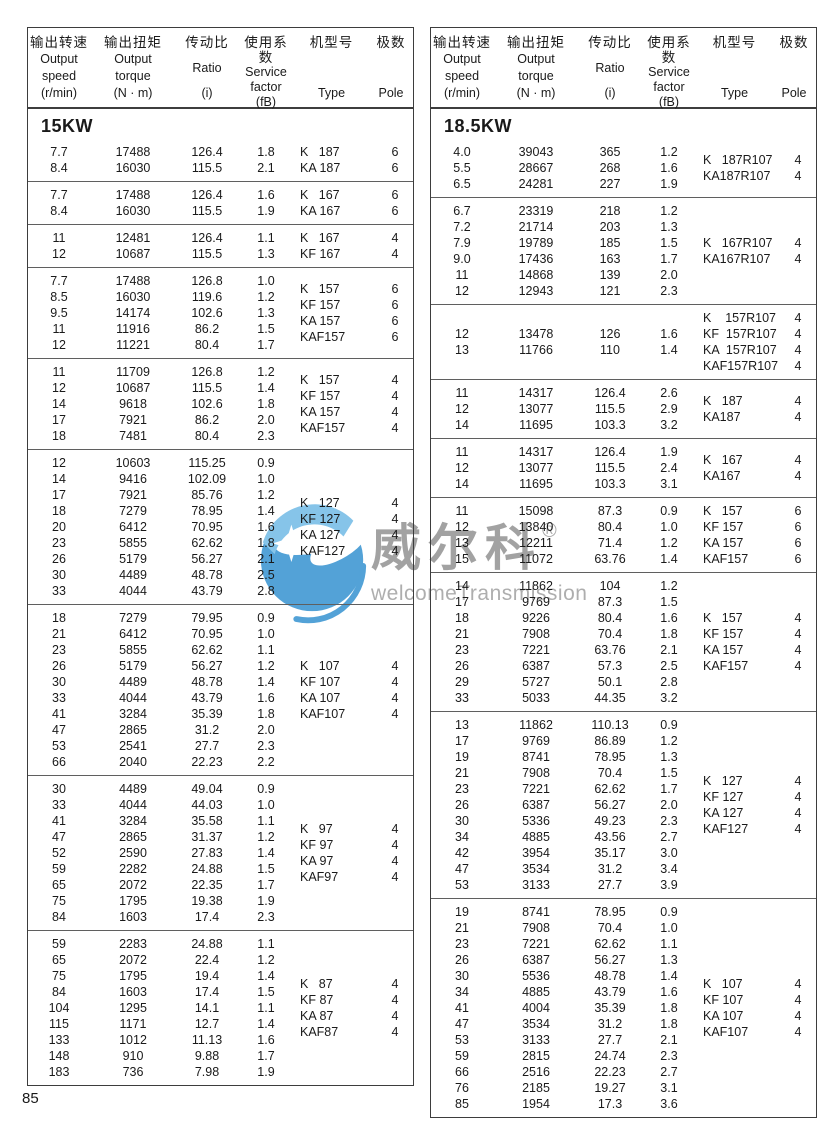 This screenshot has height=1126, width=840. Describe the element at coordinates (462, 1024) in the screenshot. I see `cell-value: 47` at that location.